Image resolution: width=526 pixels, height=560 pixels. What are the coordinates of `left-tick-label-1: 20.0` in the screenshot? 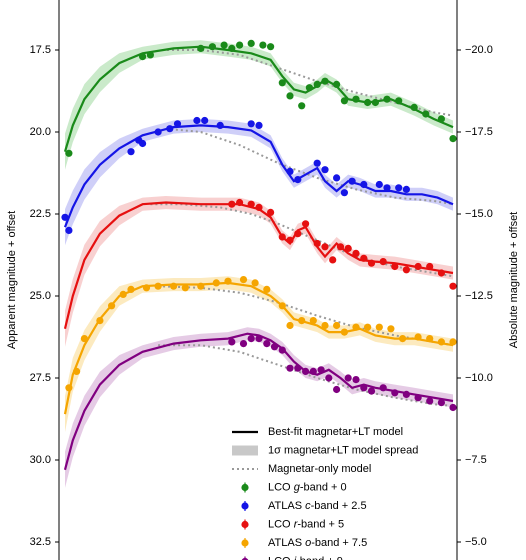 It's located at (40, 132).